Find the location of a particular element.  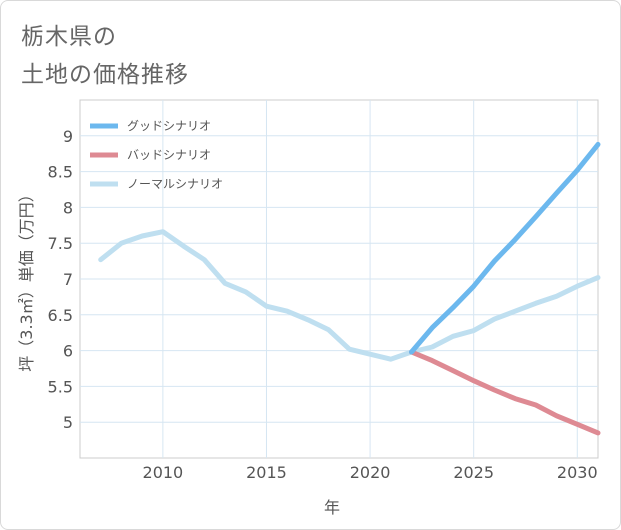

page-title-line2: 土地の価格推移 is located at coordinates (105, 75).